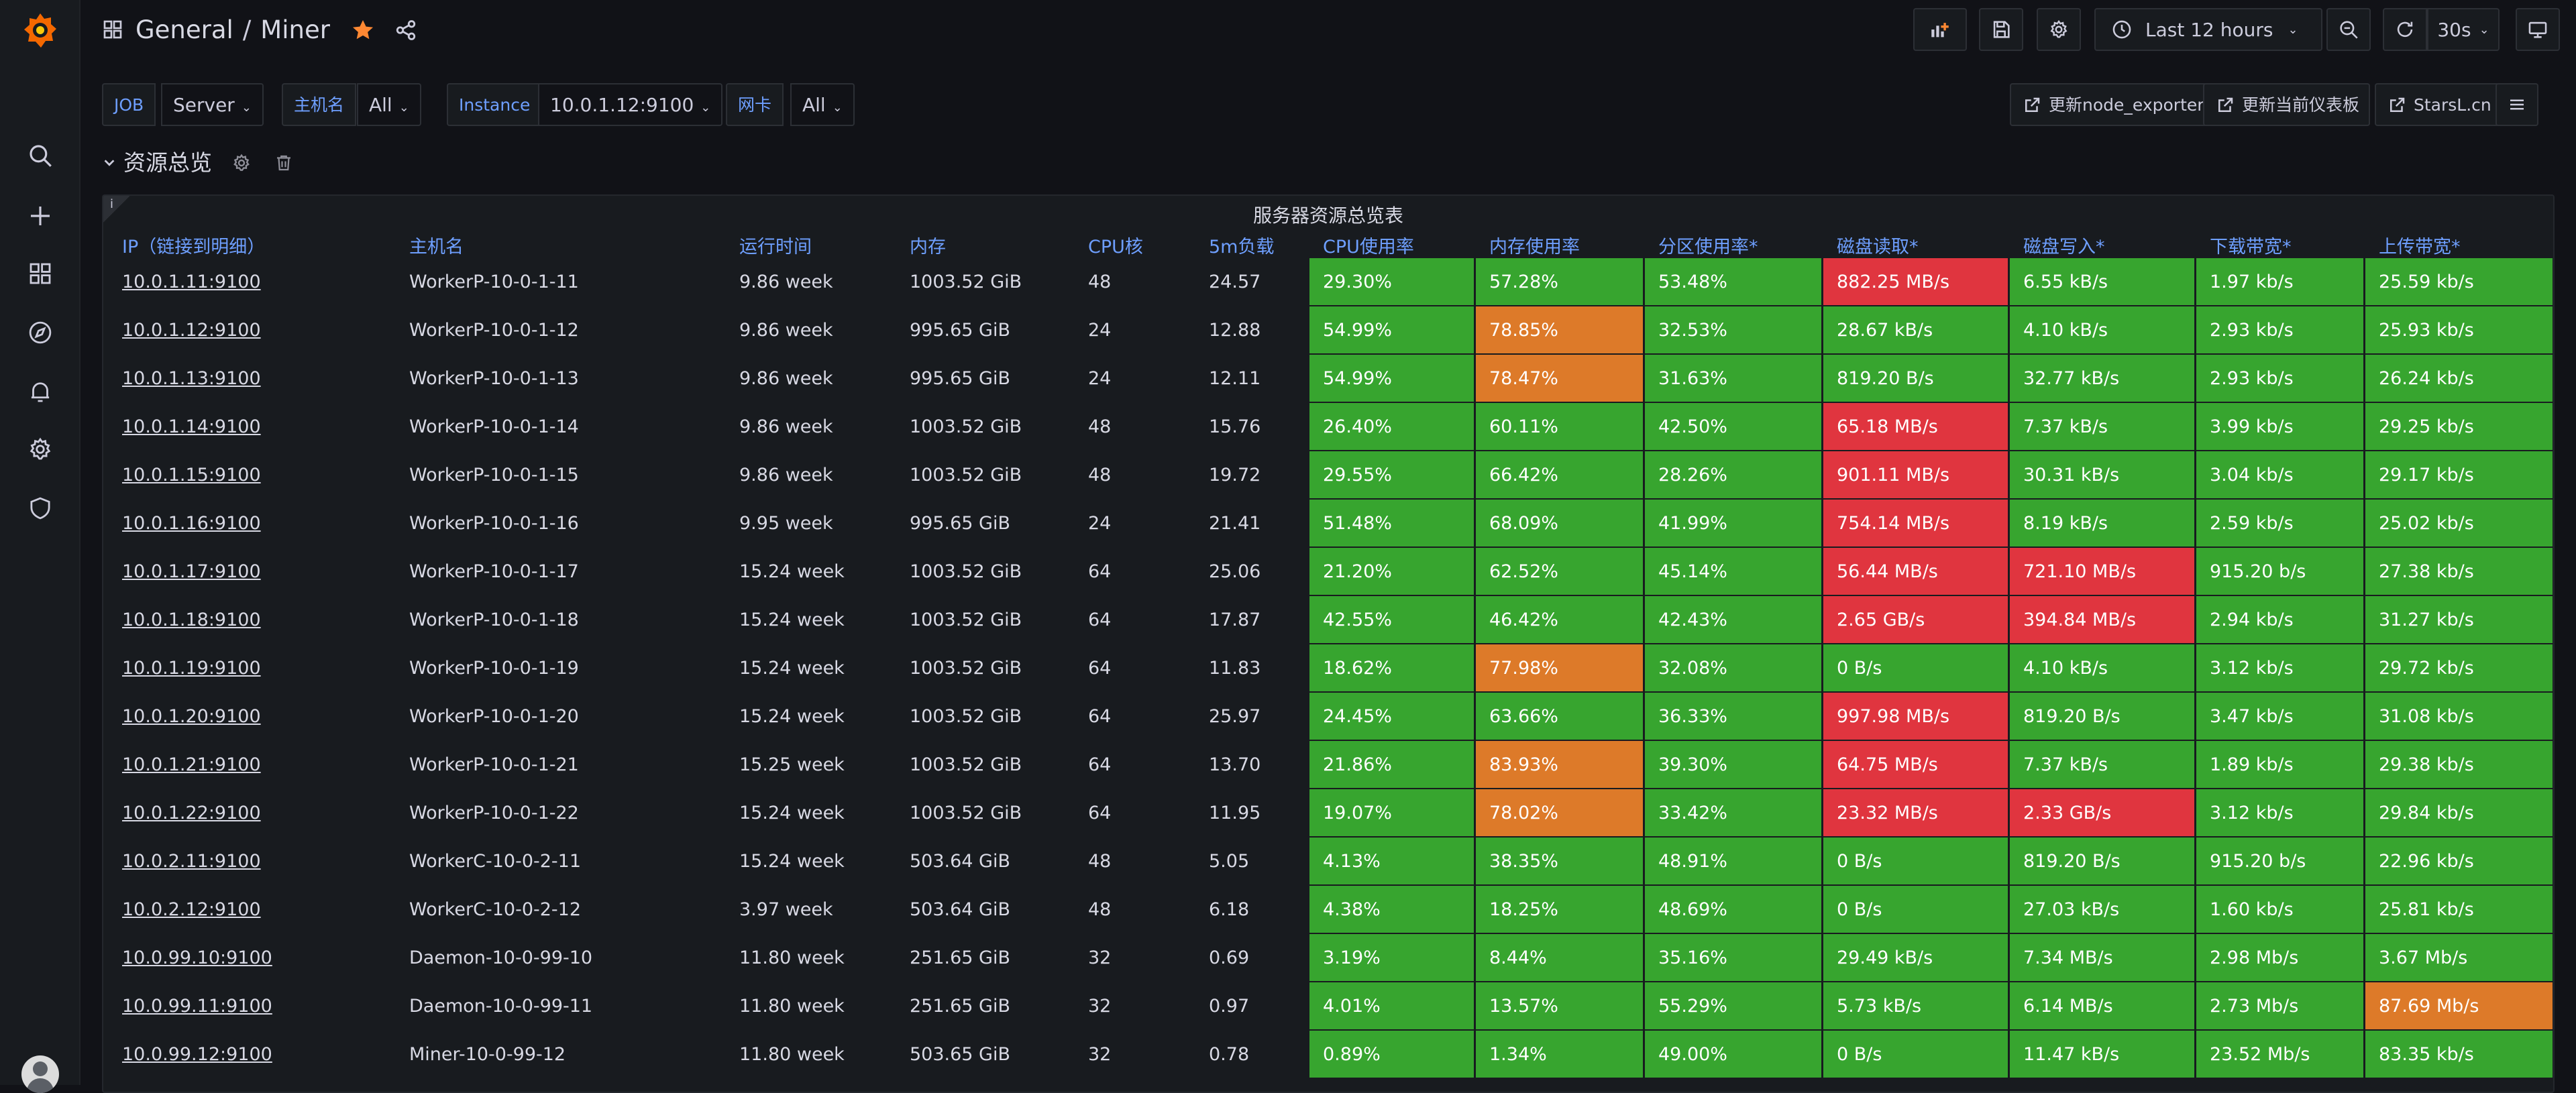  Describe the element at coordinates (2405, 29) in the screenshot. I see `refresh-button` at that location.